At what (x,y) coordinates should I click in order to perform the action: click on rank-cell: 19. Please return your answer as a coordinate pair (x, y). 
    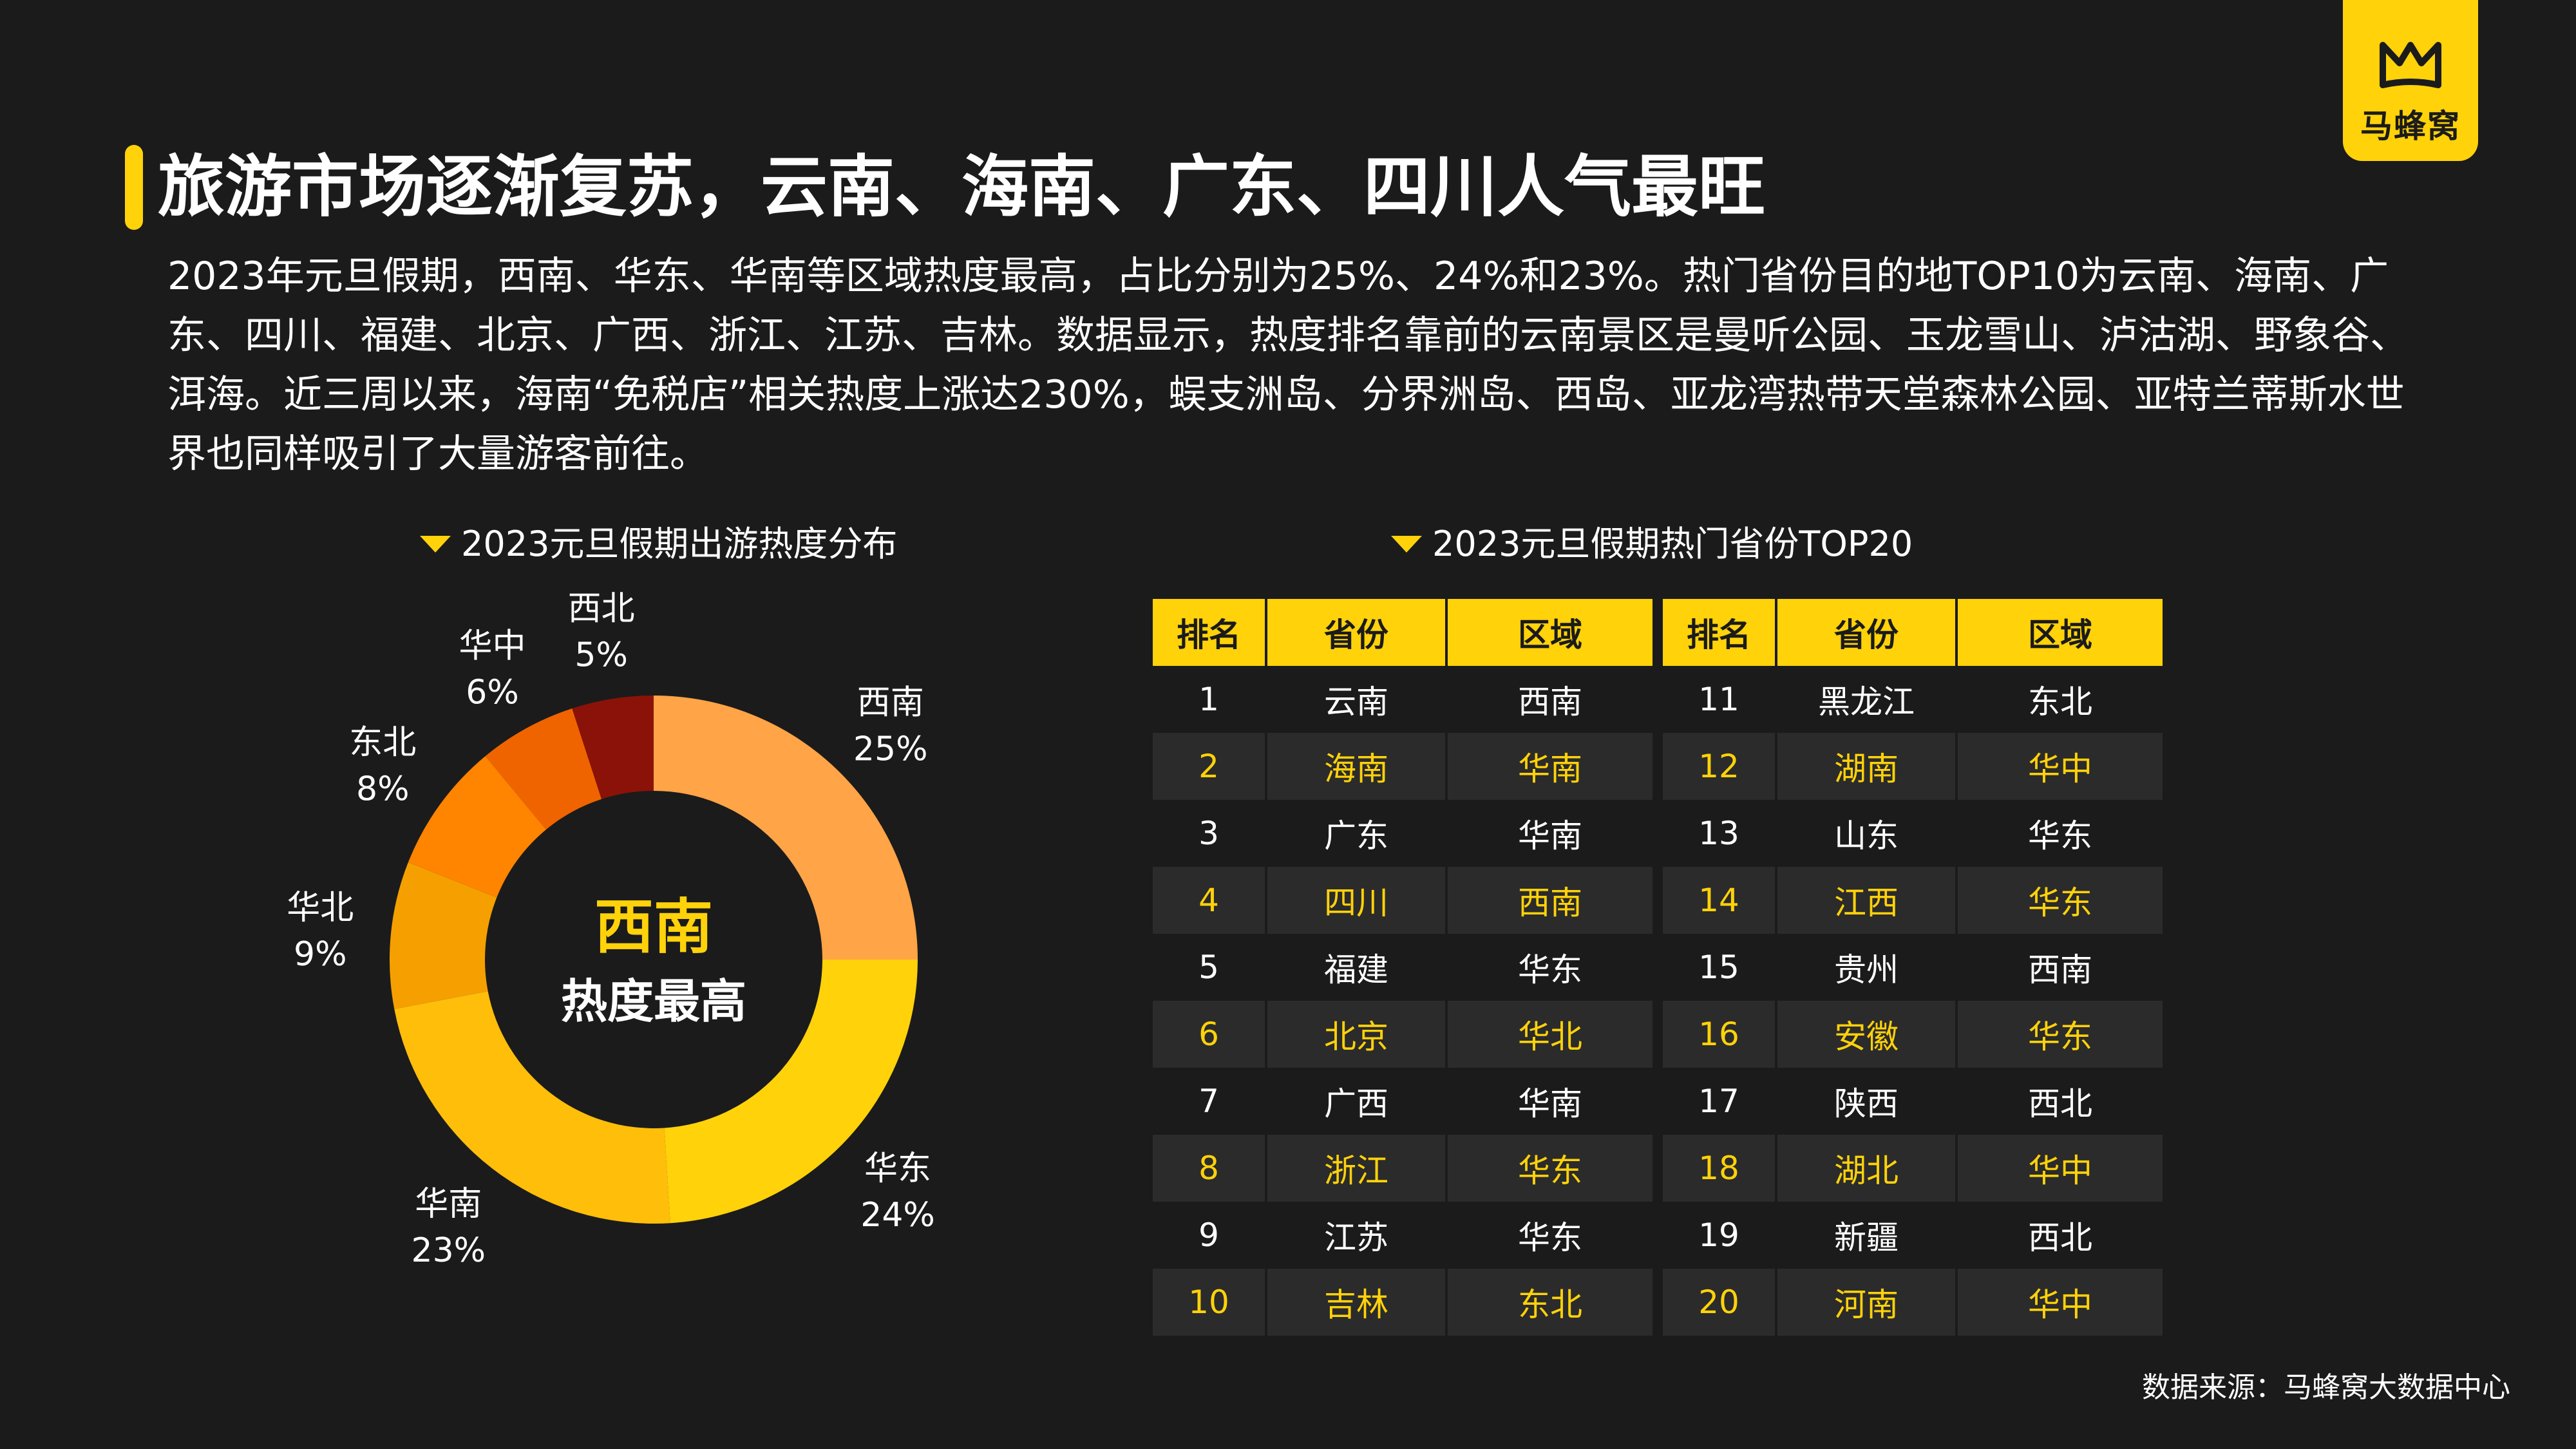
    Looking at the image, I should click on (1719, 1235).